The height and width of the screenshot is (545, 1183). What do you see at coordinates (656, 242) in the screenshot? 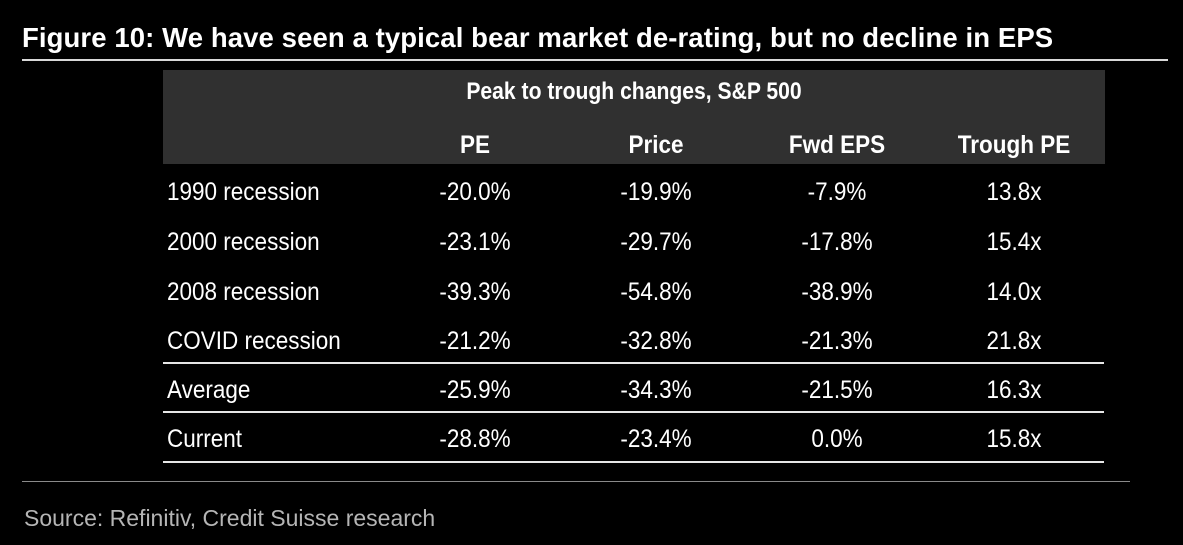
I see `cell-price: -29.7%` at bounding box center [656, 242].